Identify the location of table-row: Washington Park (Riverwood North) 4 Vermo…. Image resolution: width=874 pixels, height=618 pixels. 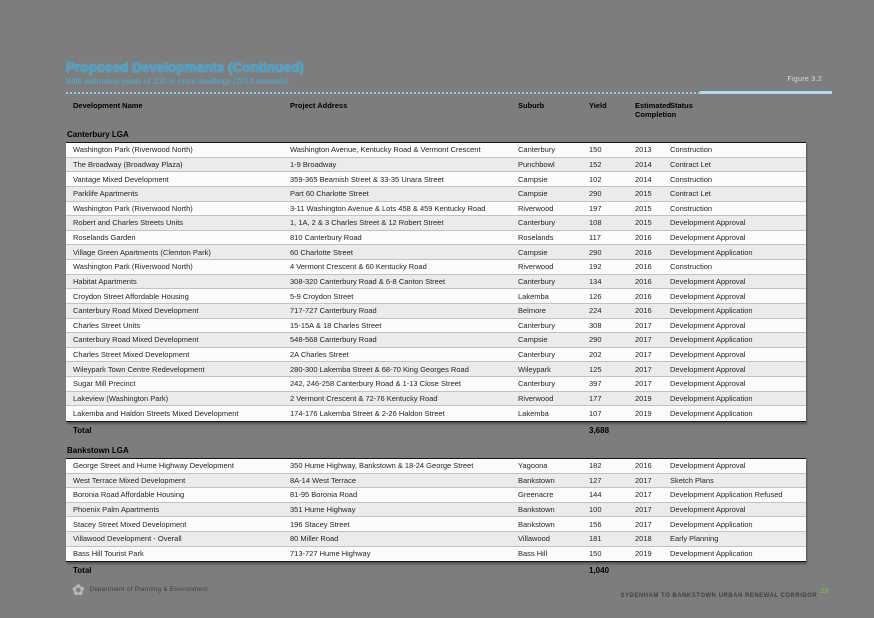
(436, 267).